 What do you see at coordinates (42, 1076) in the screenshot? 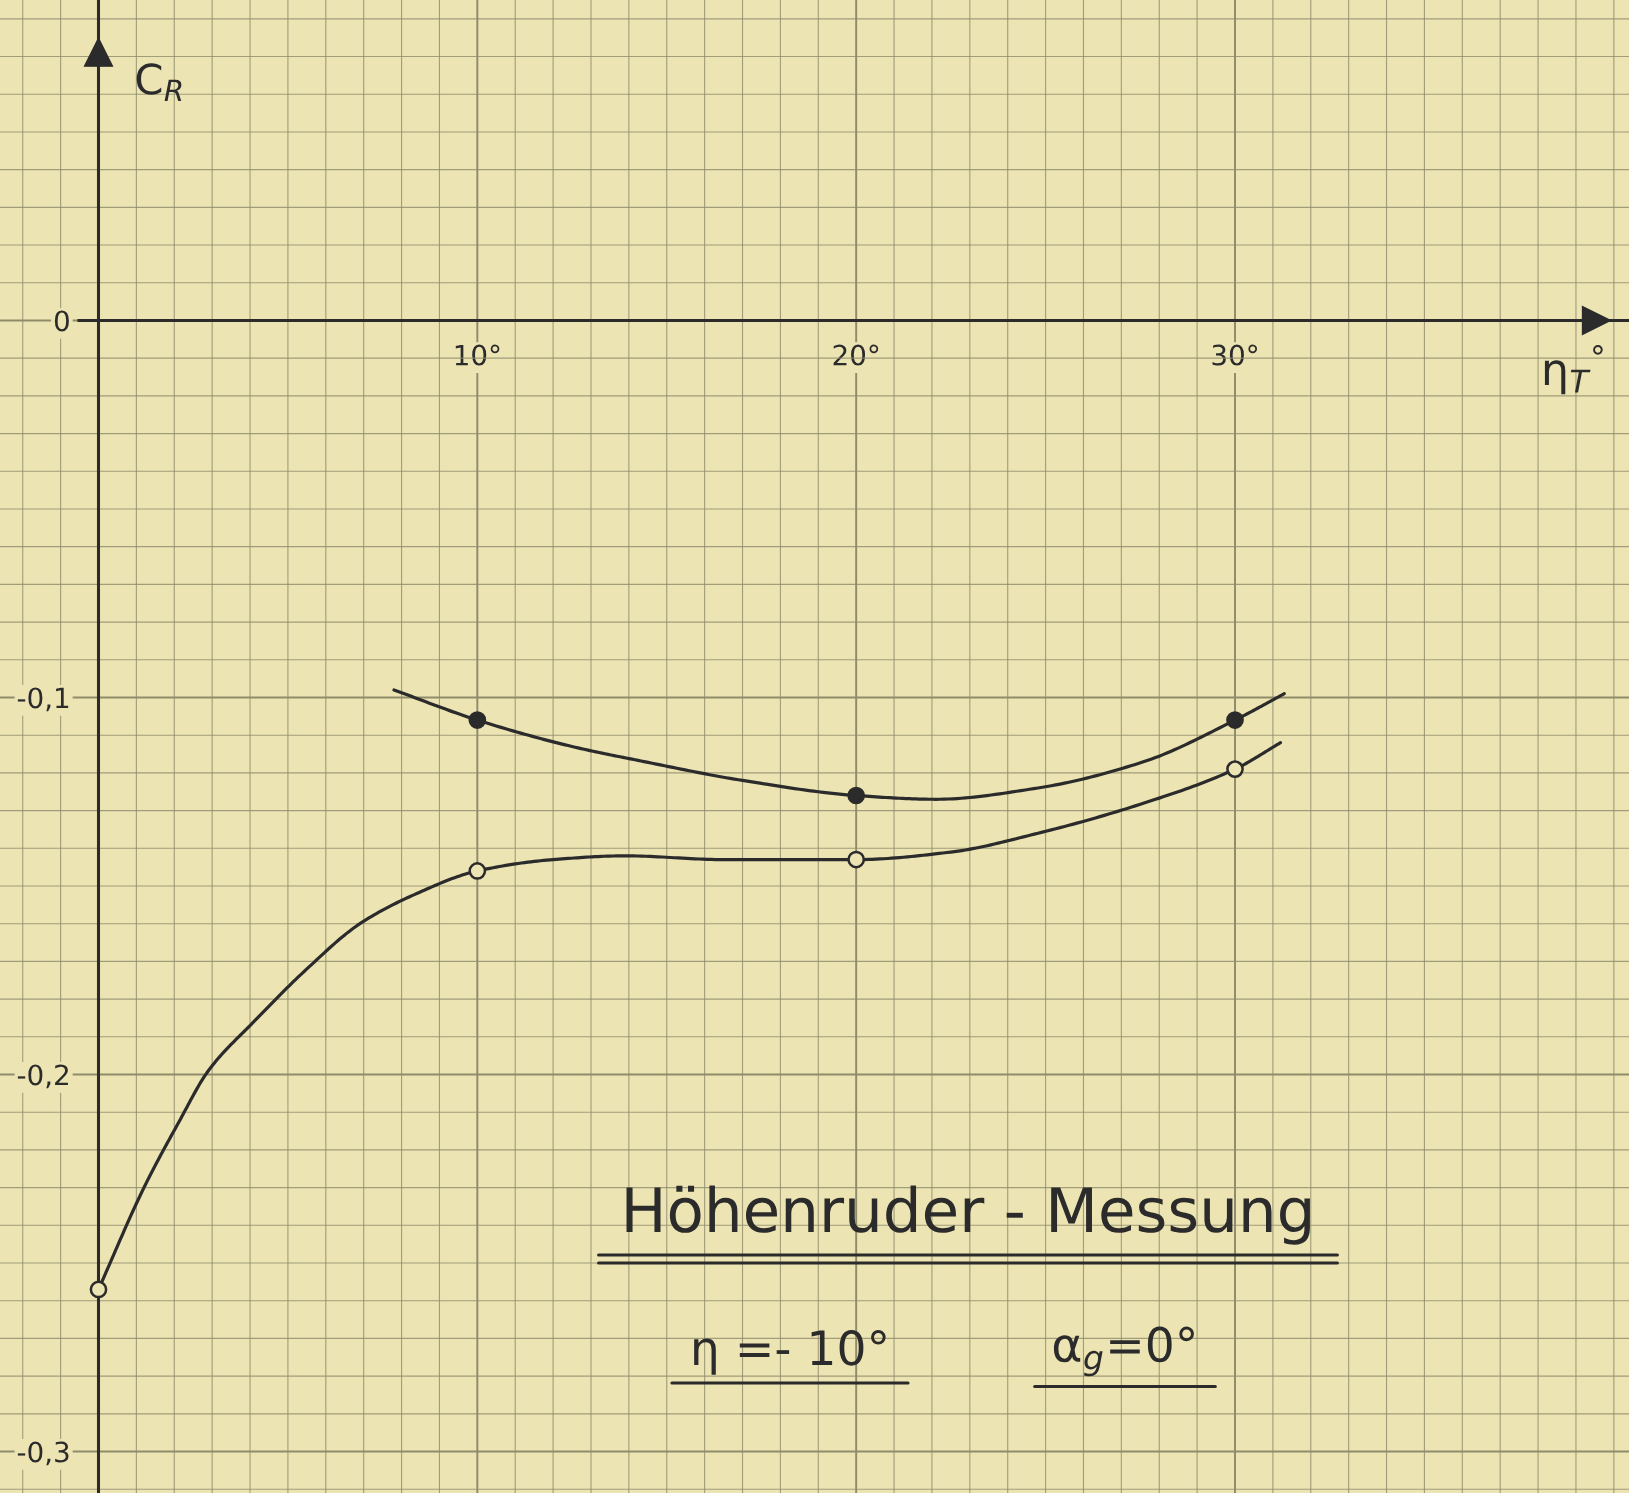
I see `y-tick-label: -0,2` at bounding box center [42, 1076].